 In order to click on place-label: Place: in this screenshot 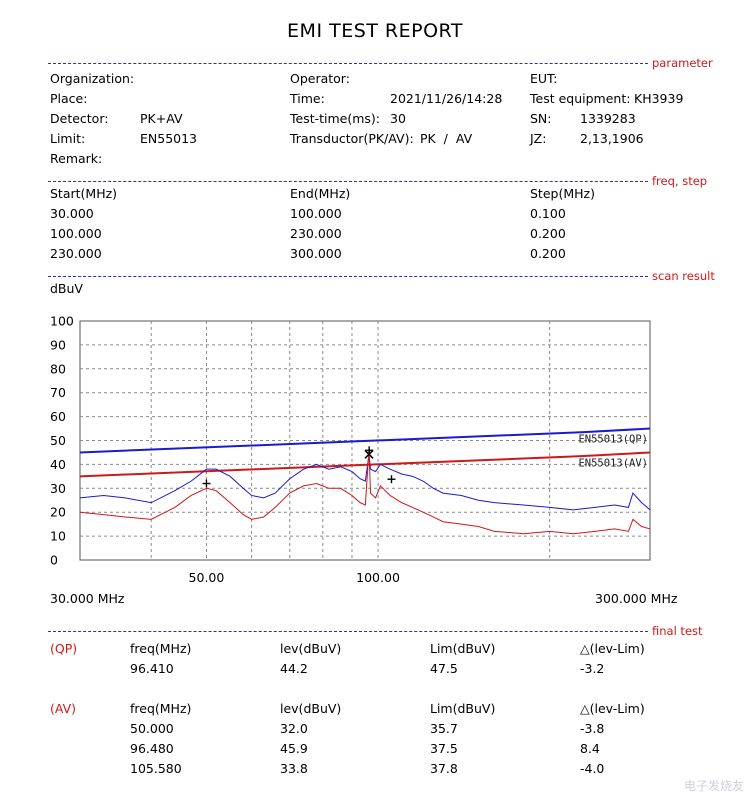, I will do `click(69, 98)`.